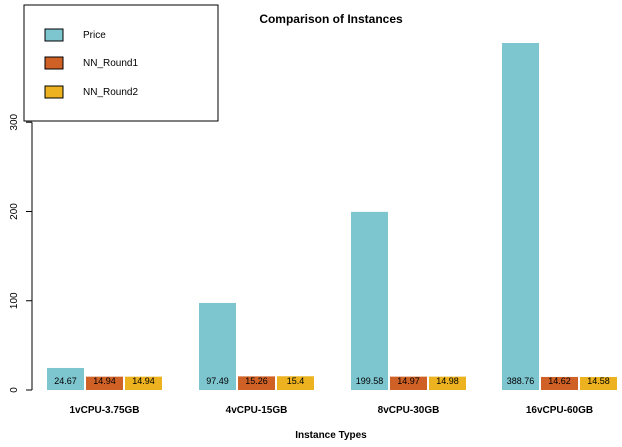  I want to click on bar-value-label: 24.67, so click(65, 381).